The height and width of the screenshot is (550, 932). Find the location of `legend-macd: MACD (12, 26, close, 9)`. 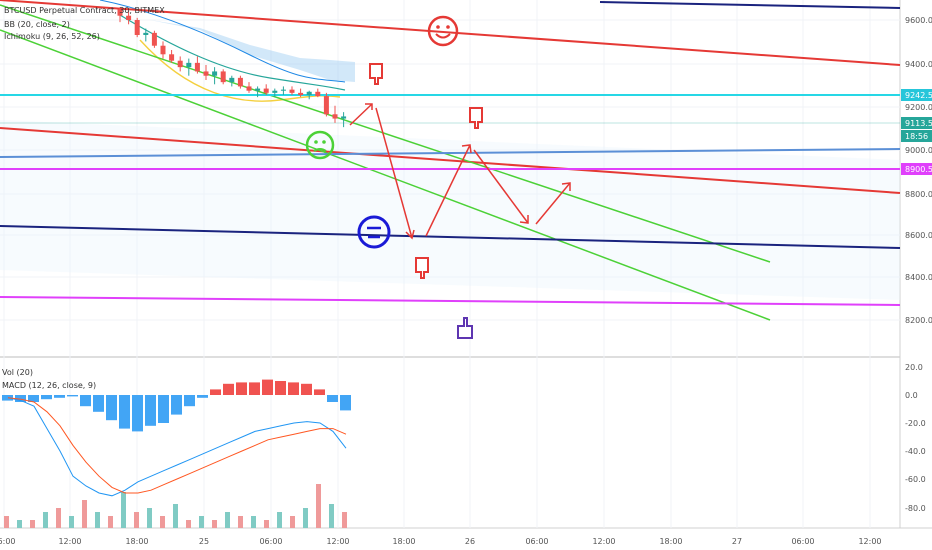

legend-macd: MACD (12, 26, close, 9) is located at coordinates (49, 385).